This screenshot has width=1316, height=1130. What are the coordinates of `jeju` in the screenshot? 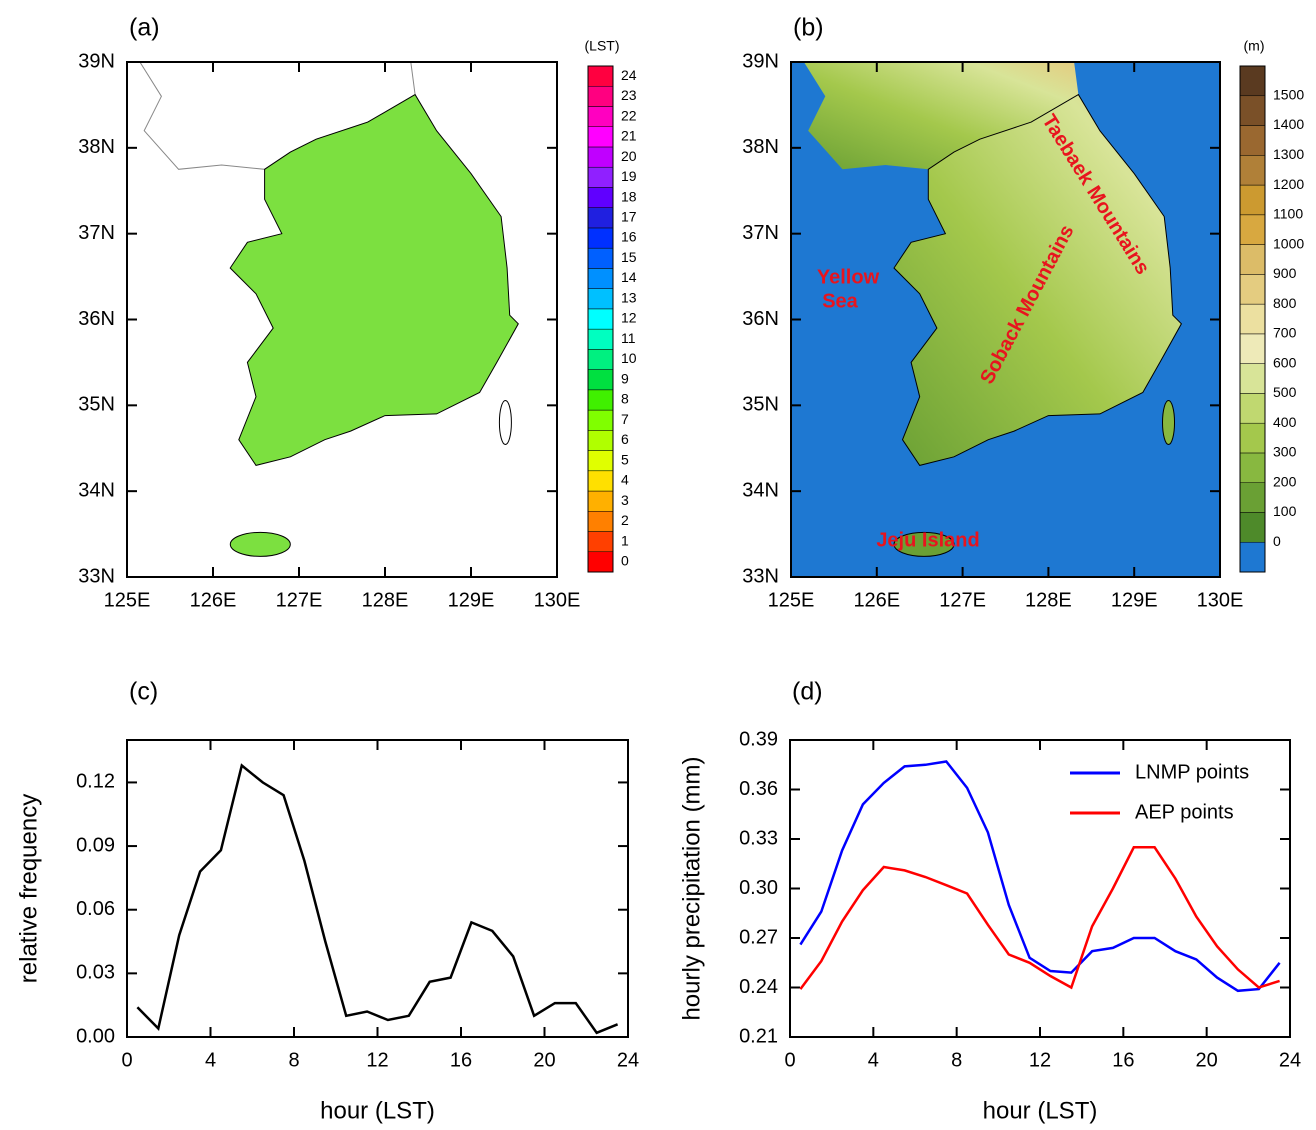 It's located at (260, 544).